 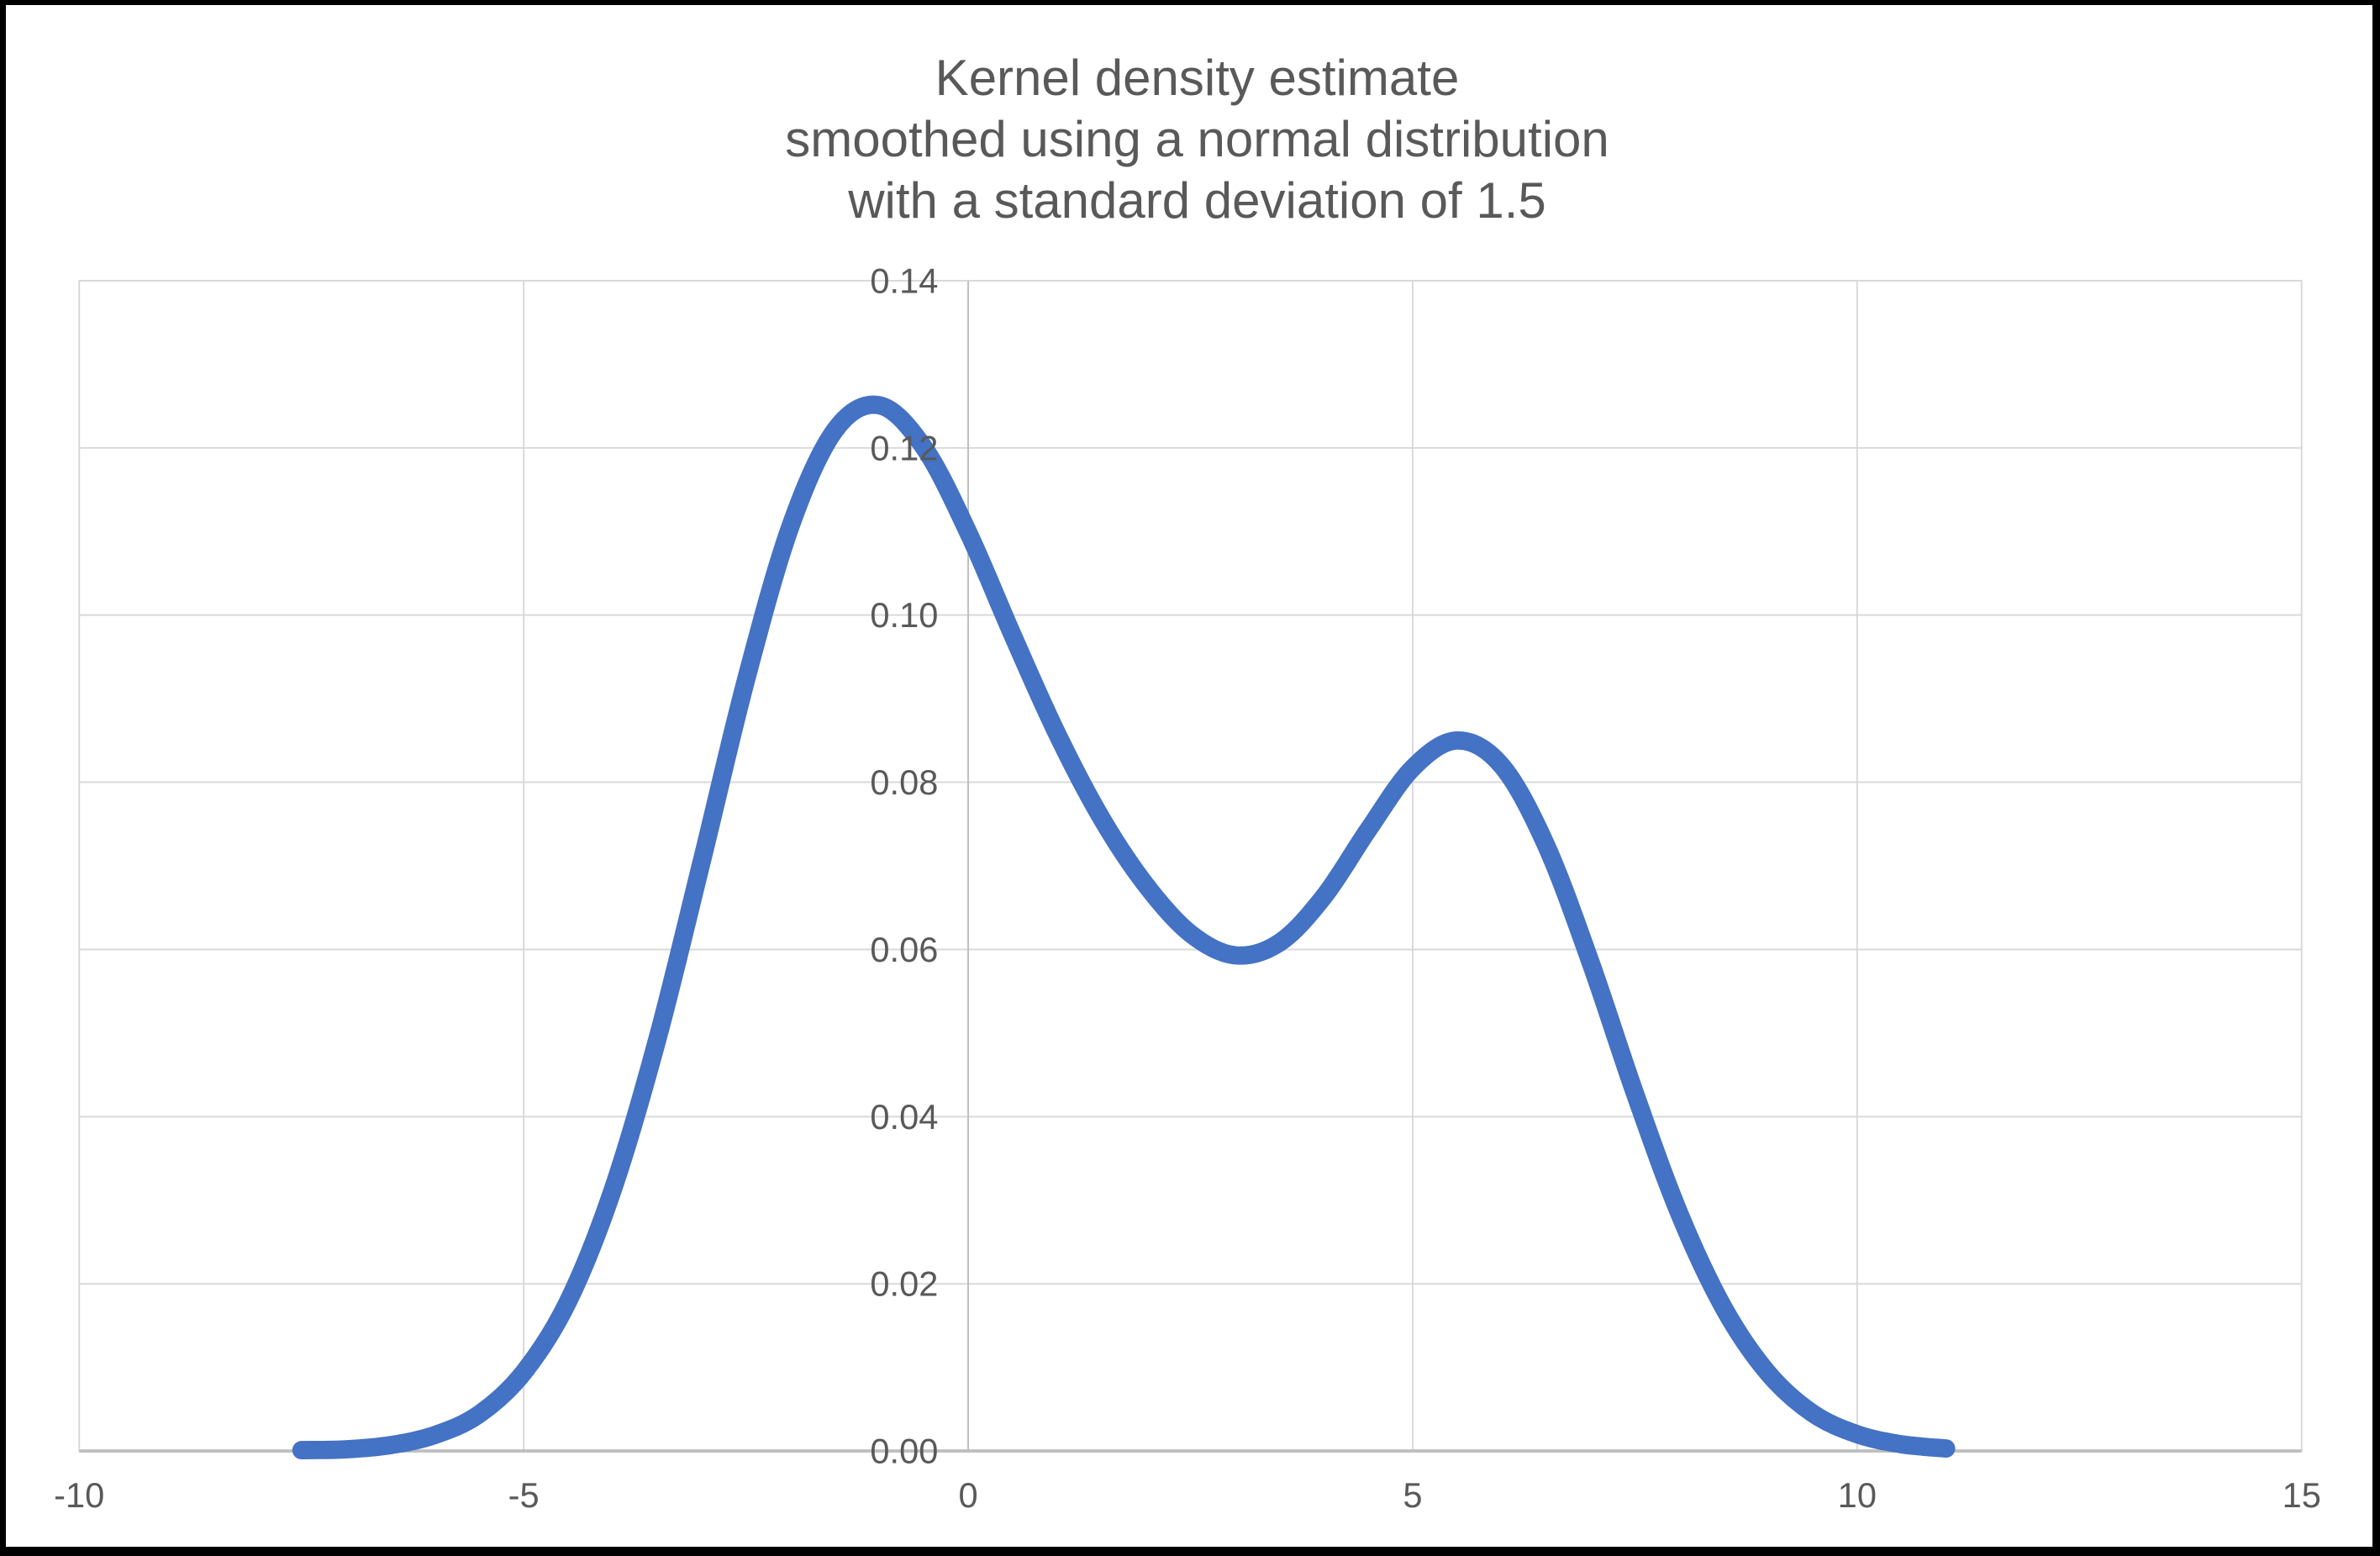 What do you see at coordinates (904, 1452) in the screenshot?
I see `y-axis-tick-label: 0.00` at bounding box center [904, 1452].